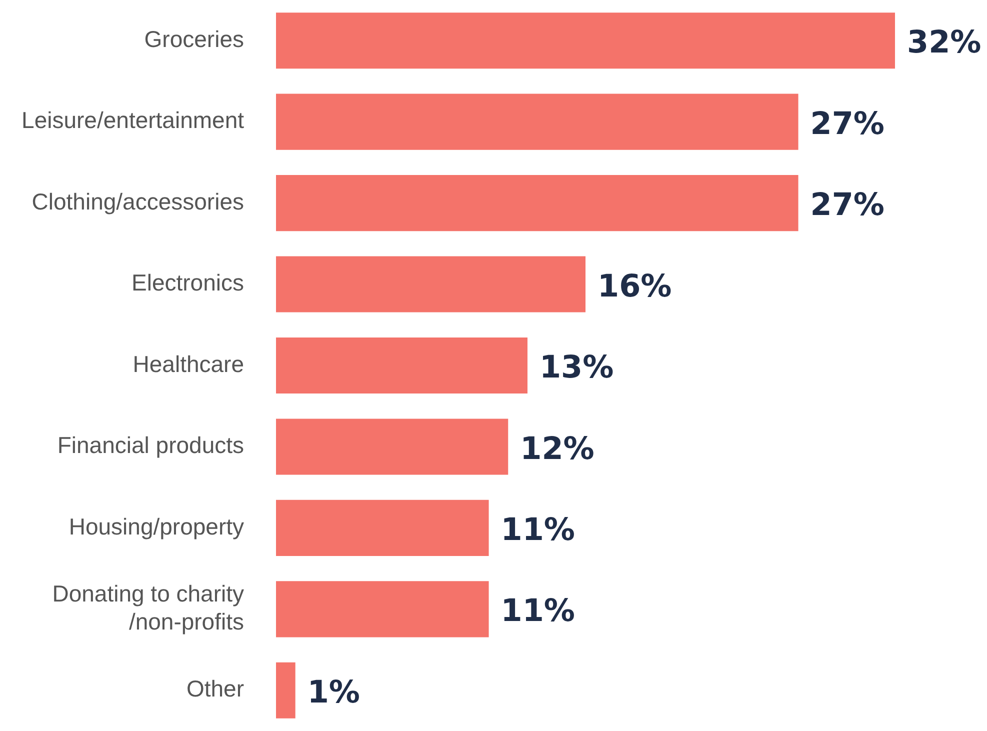 The height and width of the screenshot is (731, 987). Describe the element at coordinates (188, 283) in the screenshot. I see `y-tick-label: Electronics` at that location.